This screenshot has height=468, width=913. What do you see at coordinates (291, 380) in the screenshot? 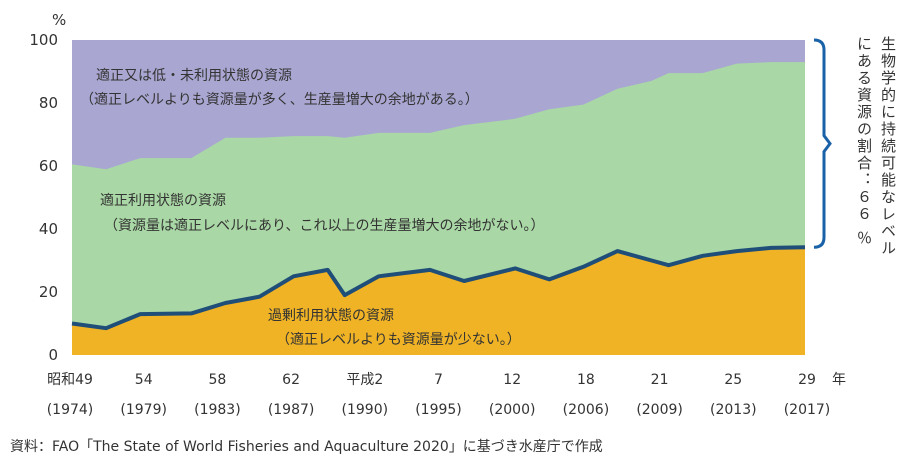
I see `x-tick-label: 62` at bounding box center [291, 380].